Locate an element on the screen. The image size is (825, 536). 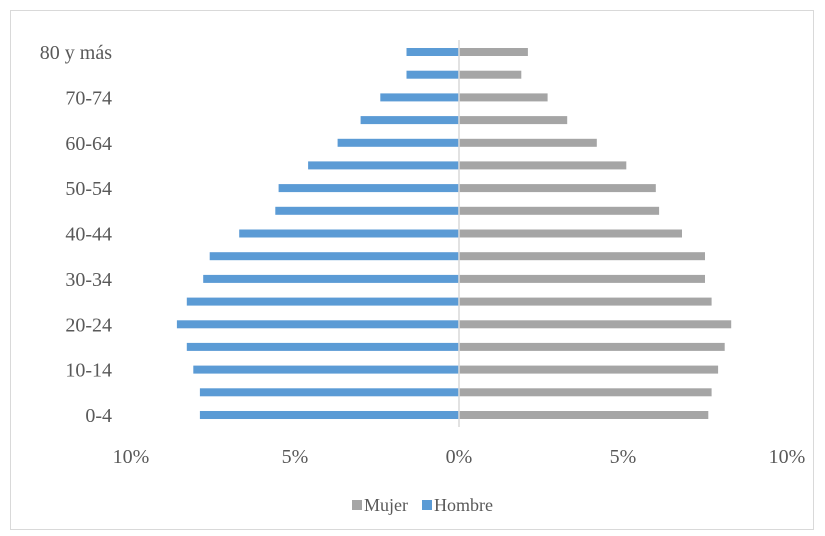
legend-label-hombre: Hombre is located at coordinates (463, 505).